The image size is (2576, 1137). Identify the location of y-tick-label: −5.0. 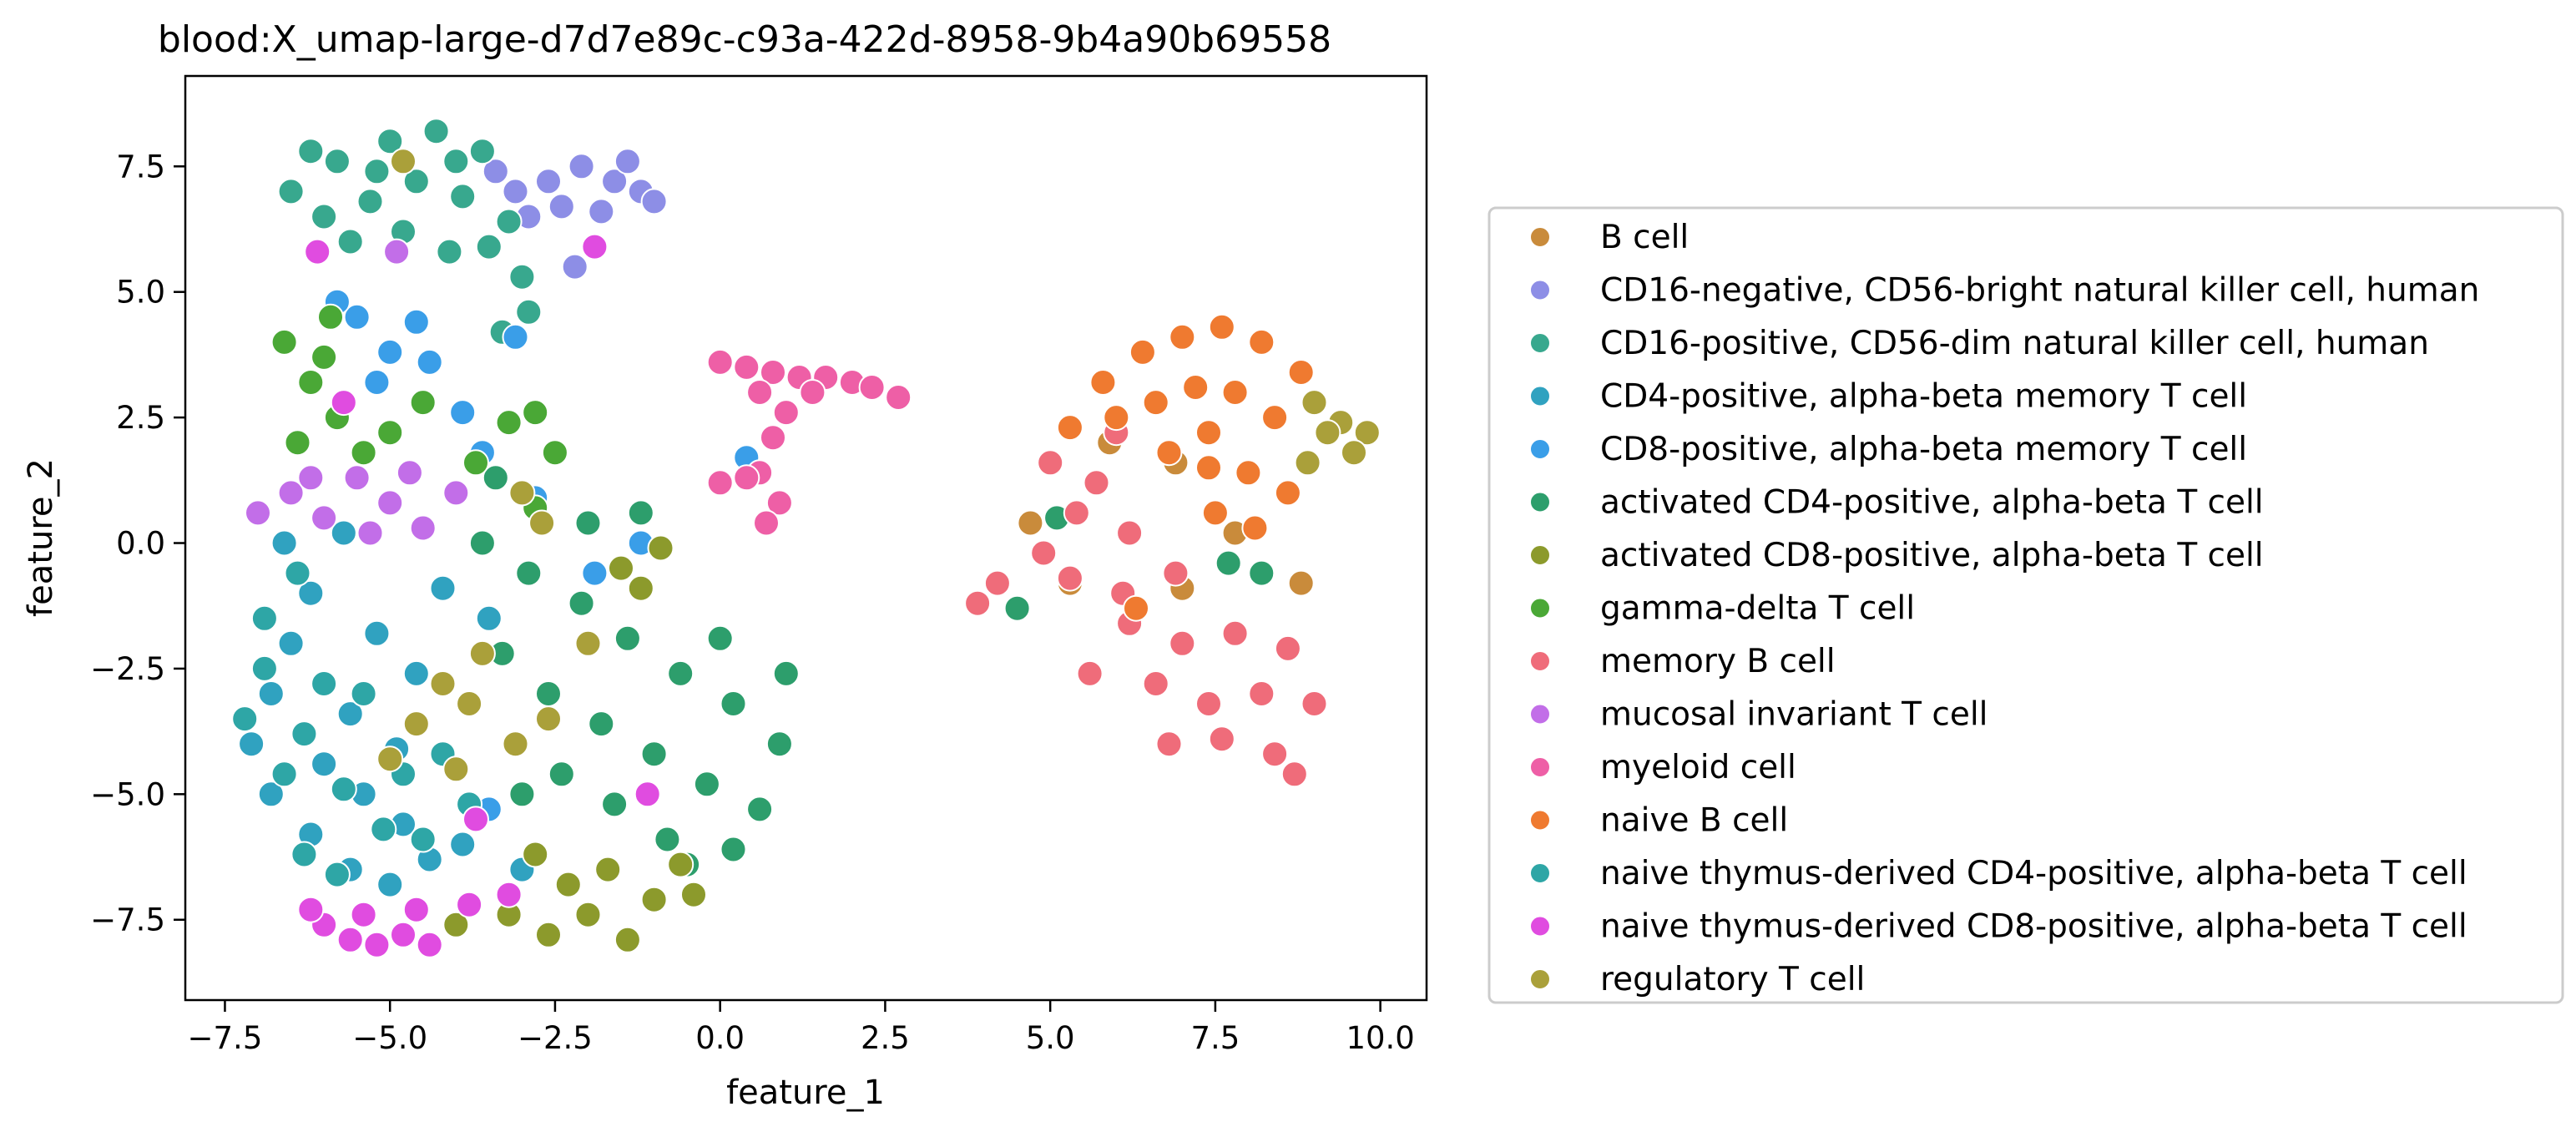
(128, 794).